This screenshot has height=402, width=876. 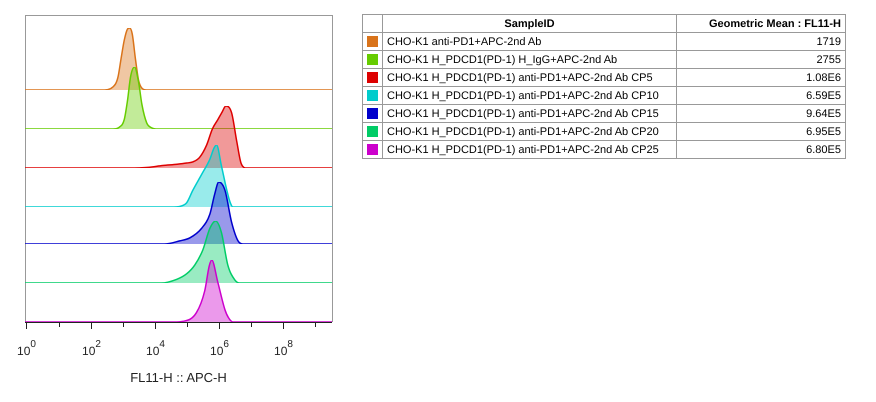 What do you see at coordinates (529, 113) in the screenshot?
I see `category-label: CHO-K1 H_PDCD1(PD-1) anti-PD1+APC-2nd Ab CP15` at bounding box center [529, 113].